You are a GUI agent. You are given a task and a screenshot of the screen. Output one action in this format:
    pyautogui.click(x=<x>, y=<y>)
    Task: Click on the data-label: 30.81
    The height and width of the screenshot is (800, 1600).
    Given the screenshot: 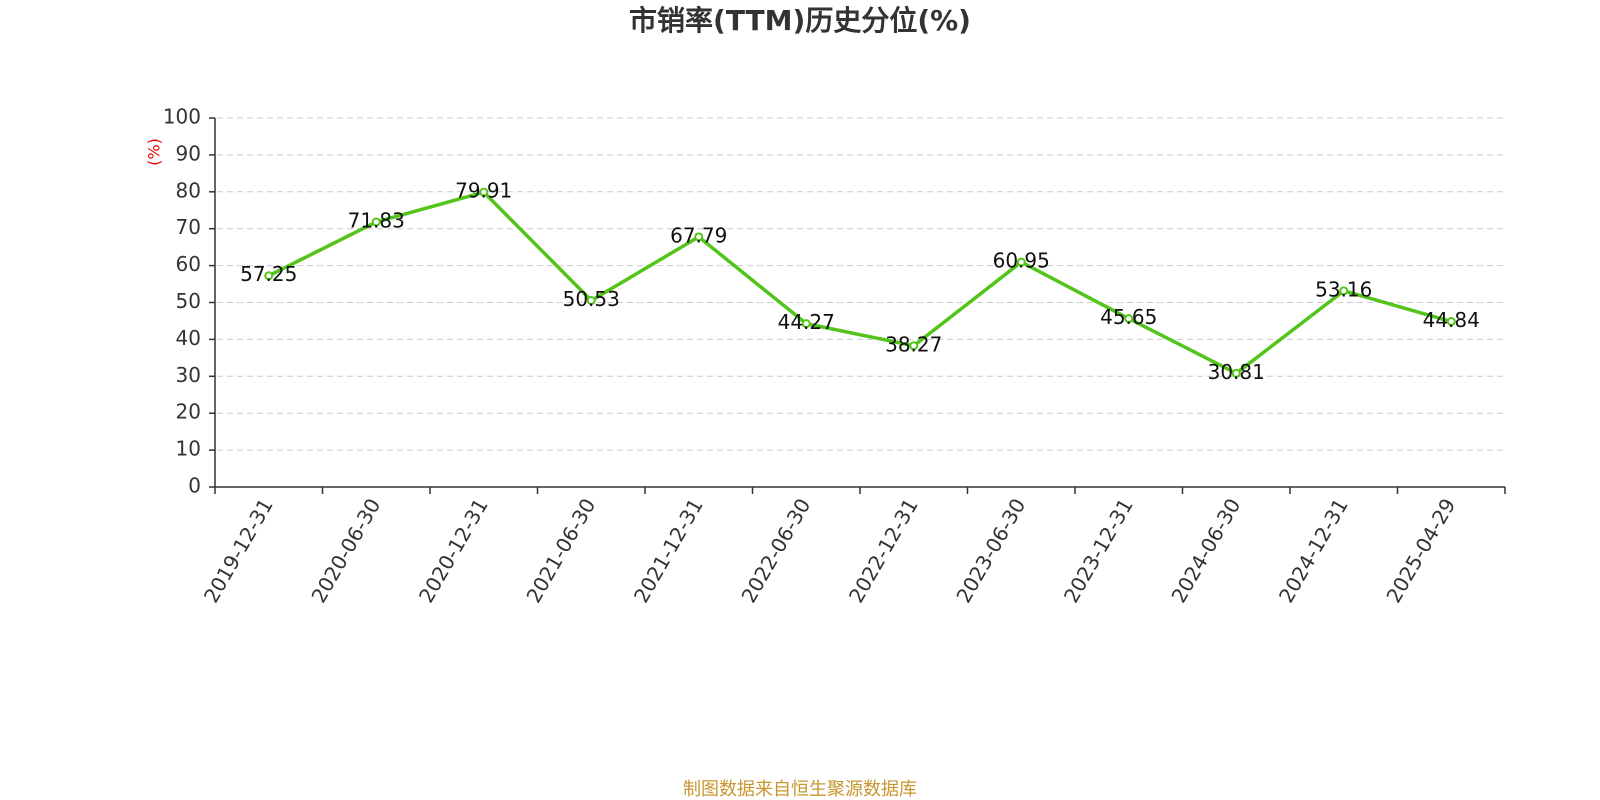 What is the action you would take?
    pyautogui.click(x=1236, y=372)
    